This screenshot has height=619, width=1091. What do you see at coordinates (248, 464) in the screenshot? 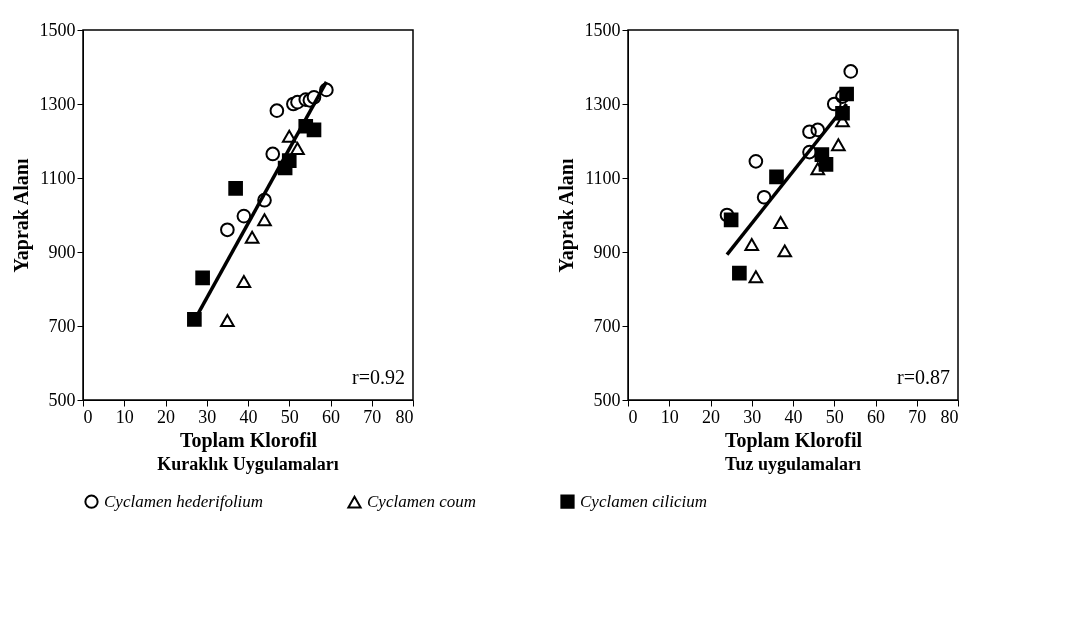
I see `text: Kuraklık Uygulamaları` at bounding box center [248, 464].